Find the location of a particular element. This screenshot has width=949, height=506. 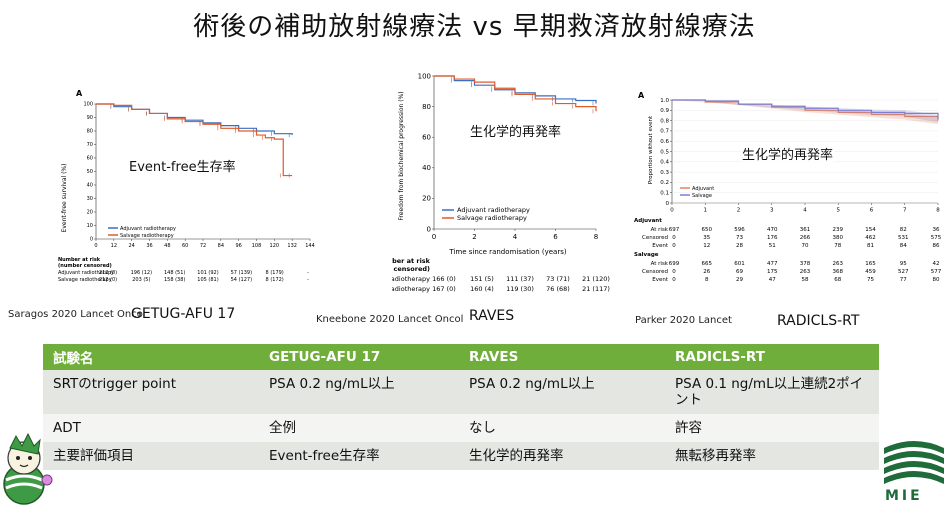

raves-legend-salvage: Salvage radiotherapy is located at coordinates (492, 218).